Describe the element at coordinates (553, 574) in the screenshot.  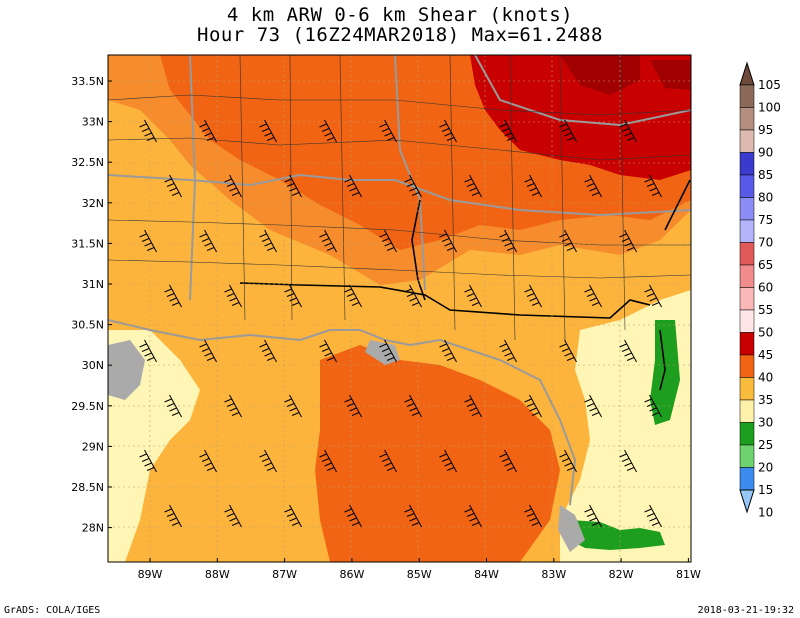
I see `lon-label: 83W` at that location.